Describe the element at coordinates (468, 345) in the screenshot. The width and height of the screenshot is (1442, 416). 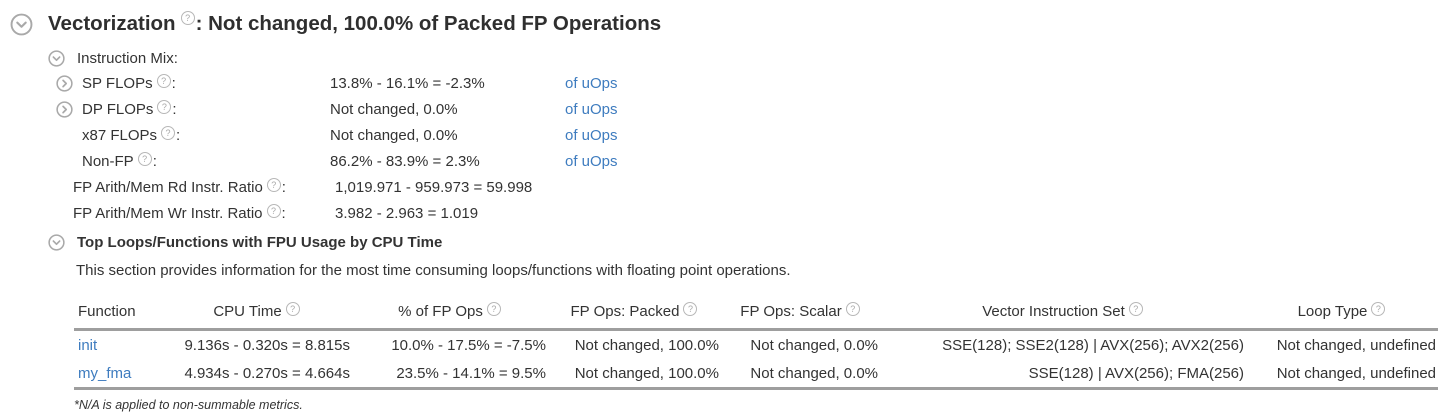
I see `pct-fp-ops-cell: 10.0% - 17.5% = -7.5%` at that location.